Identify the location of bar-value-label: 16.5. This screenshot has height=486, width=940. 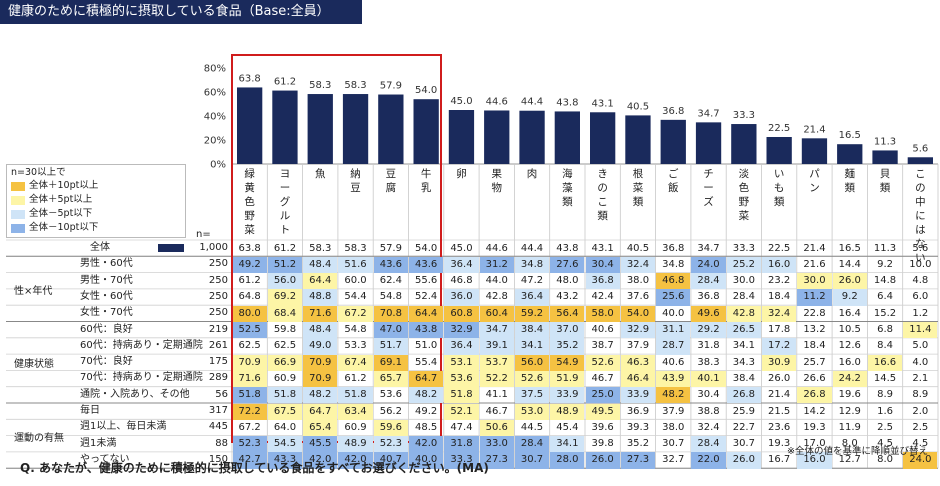
(850, 135).